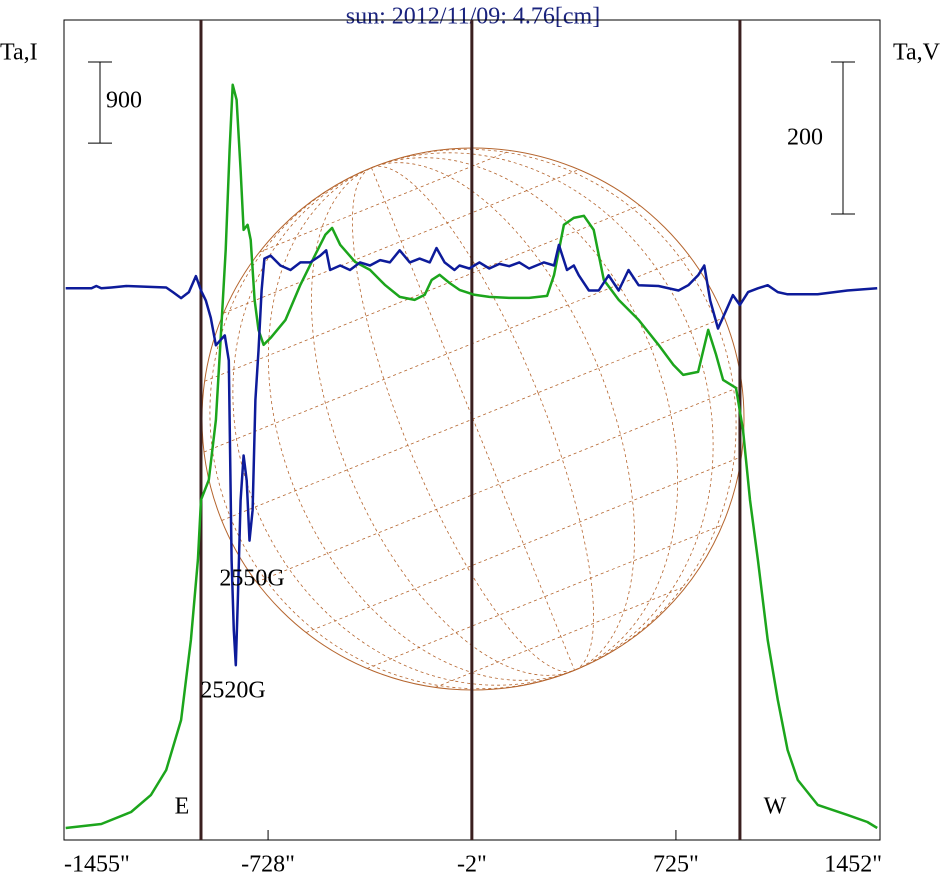 The width and height of the screenshot is (949, 885). What do you see at coordinates (97, 865) in the screenshot?
I see `x-tick-label: -1455"` at bounding box center [97, 865].